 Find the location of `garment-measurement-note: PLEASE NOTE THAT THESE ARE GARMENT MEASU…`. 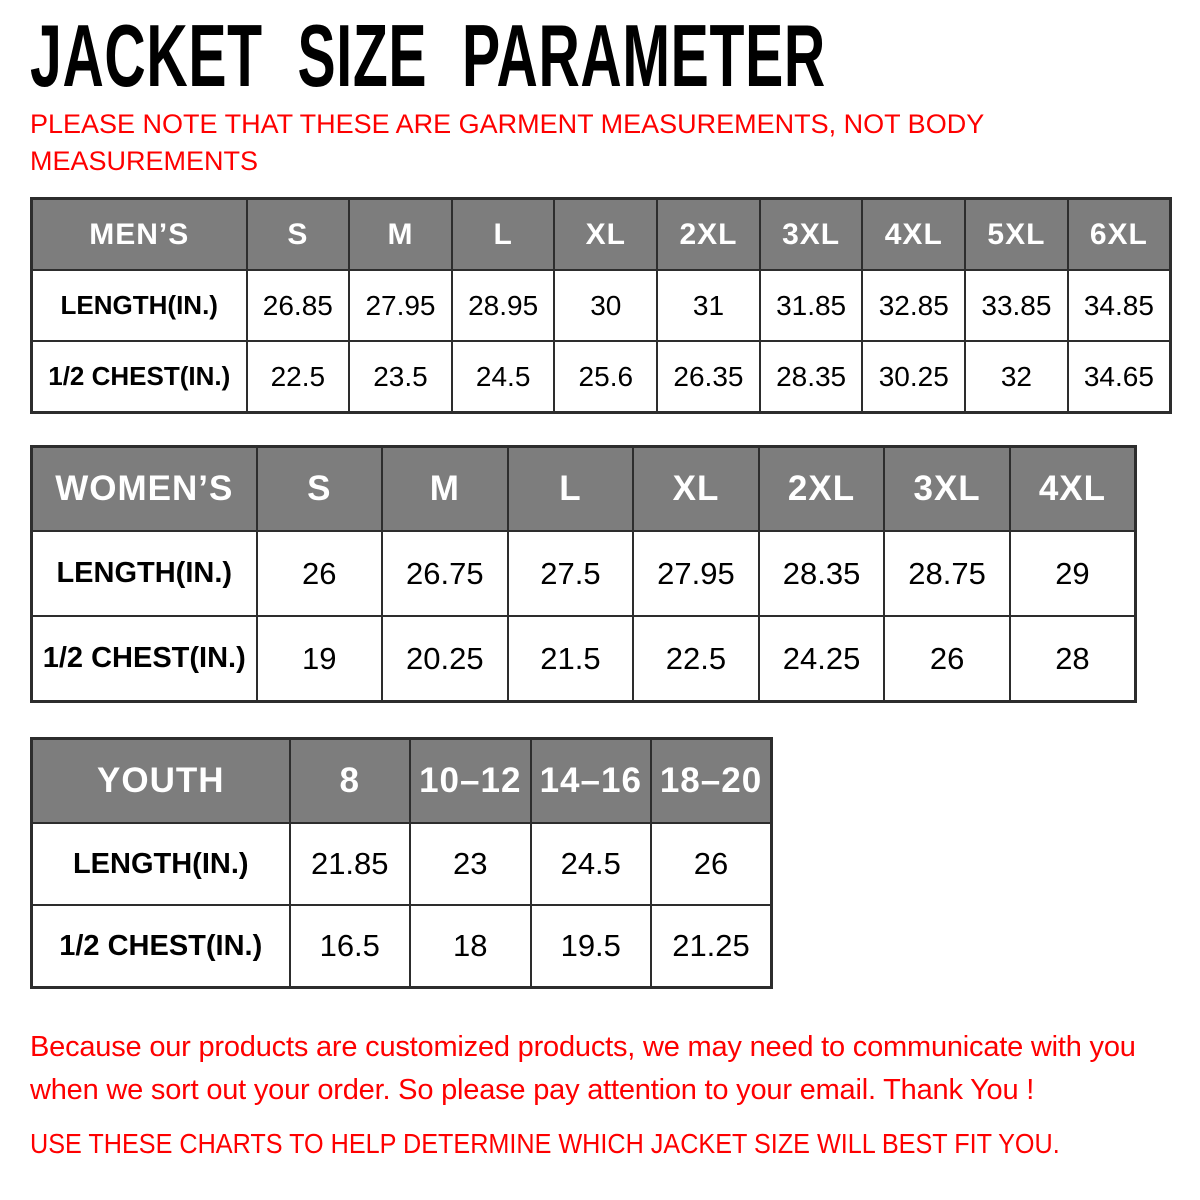

garment-measurement-note: PLEASE NOTE THAT THESE ARE GARMENT MEASU… is located at coordinates (507, 143).